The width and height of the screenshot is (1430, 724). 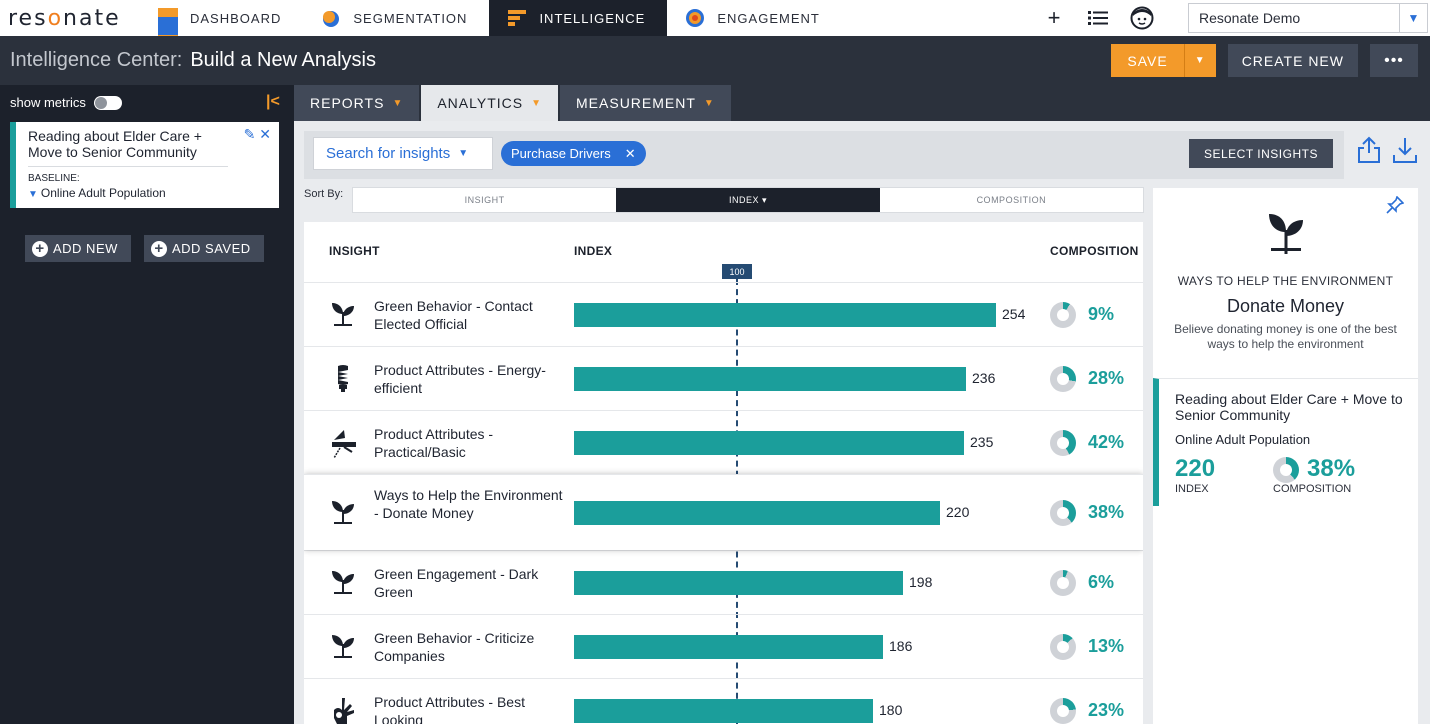 I want to click on show-metrics-toggle, so click(x=107, y=102).